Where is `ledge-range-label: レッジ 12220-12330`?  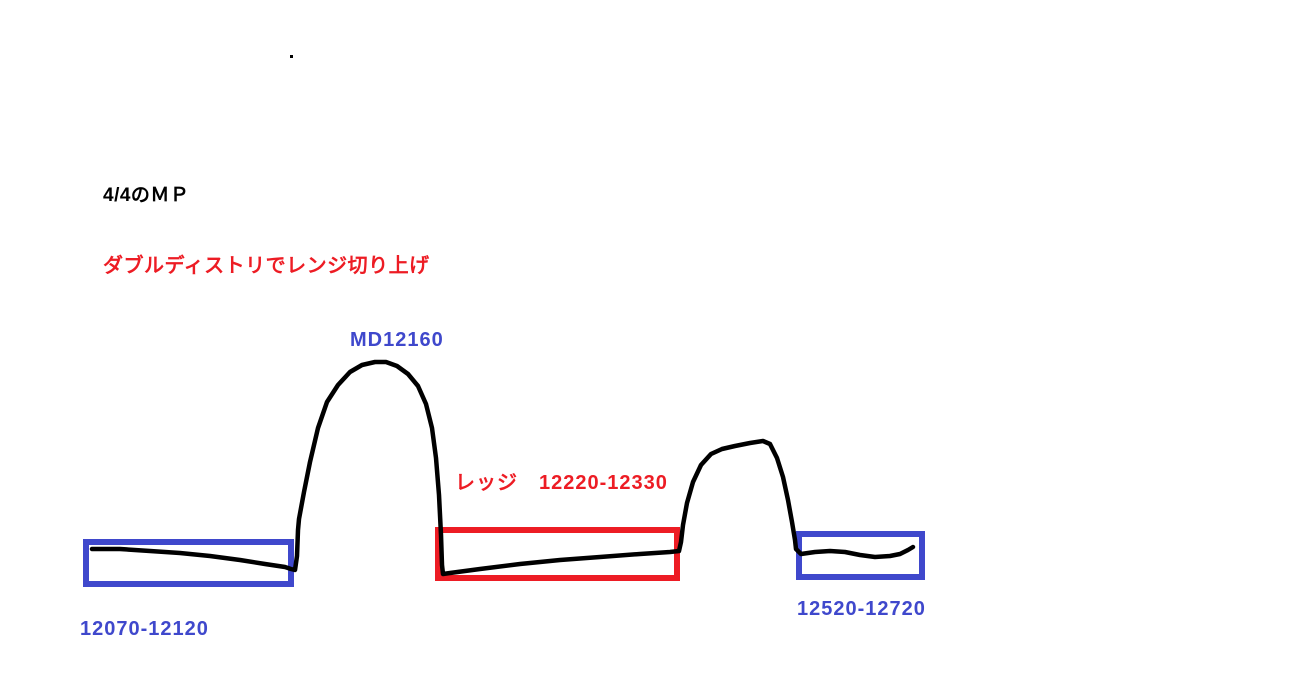 ledge-range-label: レッジ 12220-12330 is located at coordinates (561, 483).